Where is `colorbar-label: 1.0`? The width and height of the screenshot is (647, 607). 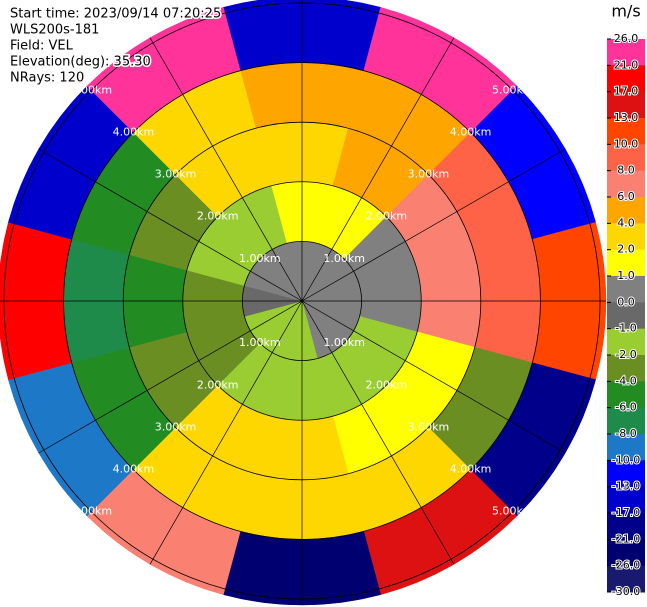 colorbar-label: 1.0 is located at coordinates (626, 275).